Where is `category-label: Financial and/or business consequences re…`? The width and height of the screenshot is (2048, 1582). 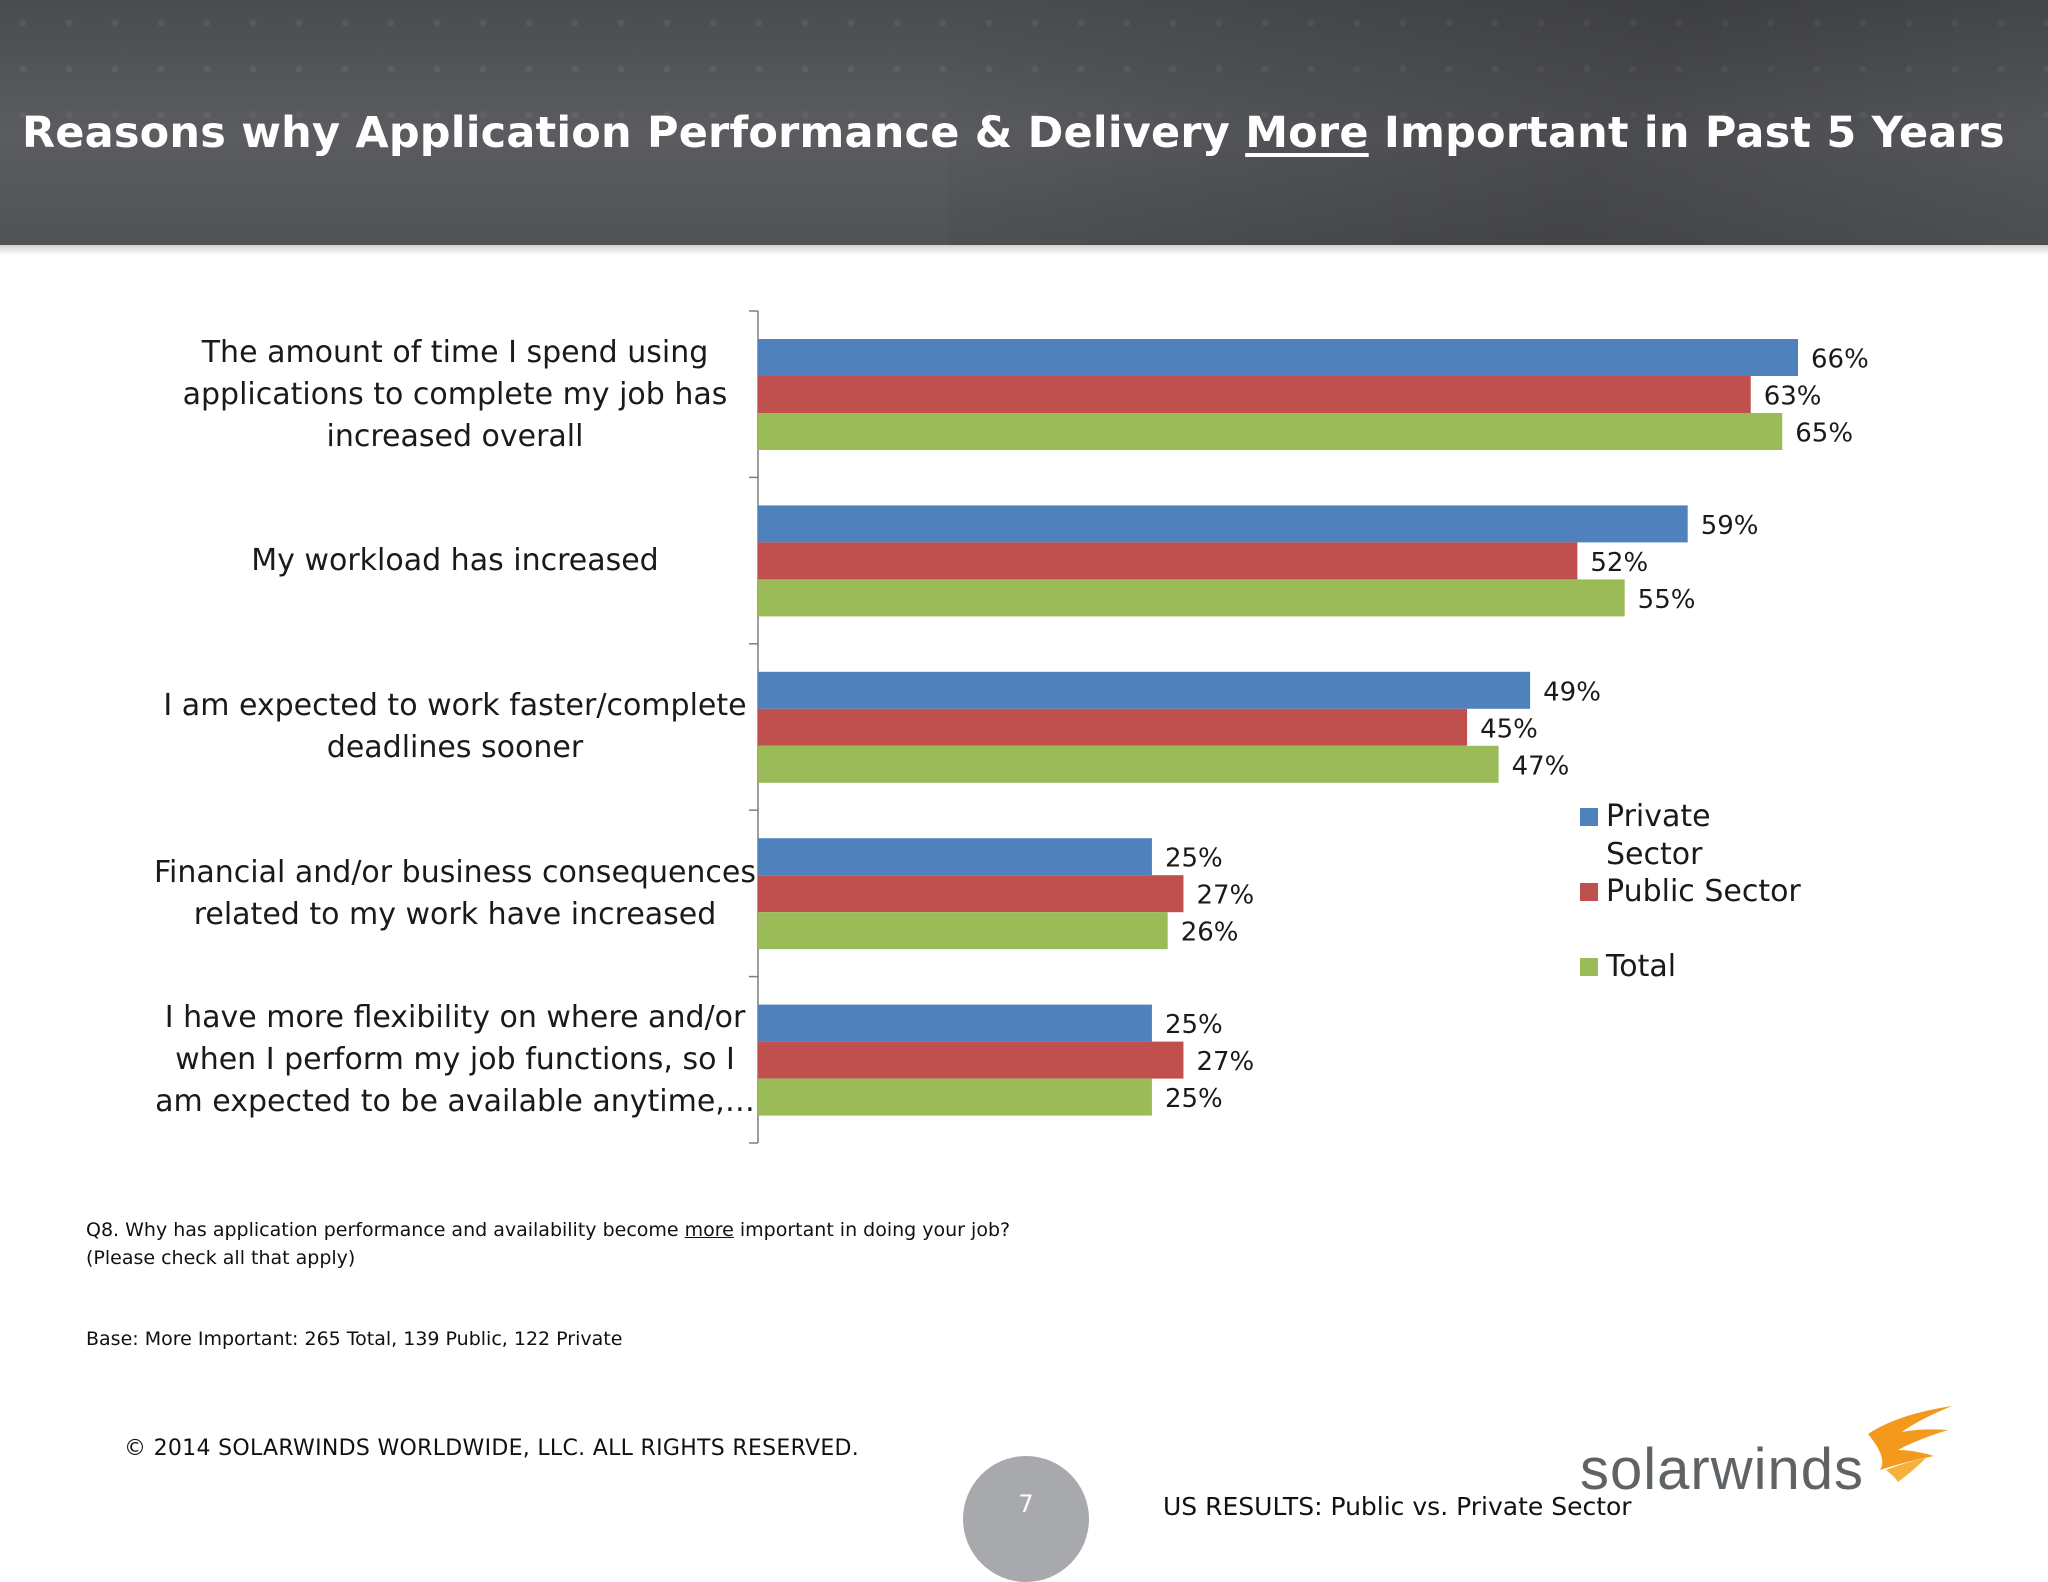 category-label: Financial and/or business consequences re… is located at coordinates (455, 894).